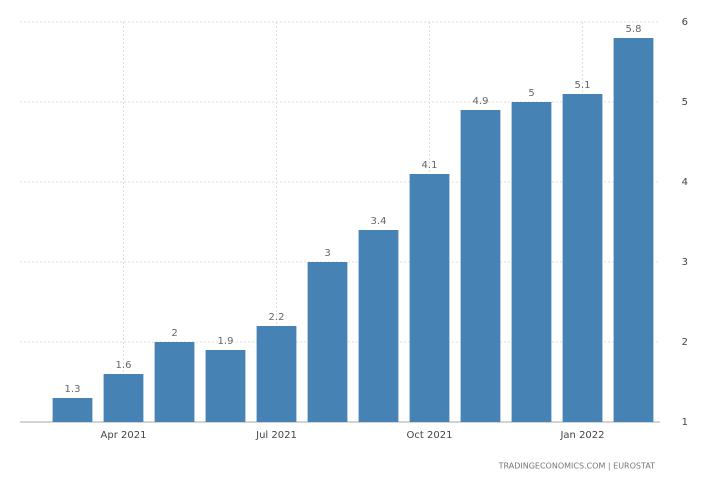 The width and height of the screenshot is (728, 485). Describe the element at coordinates (583, 85) in the screenshot. I see `data-label: 5.1` at that location.